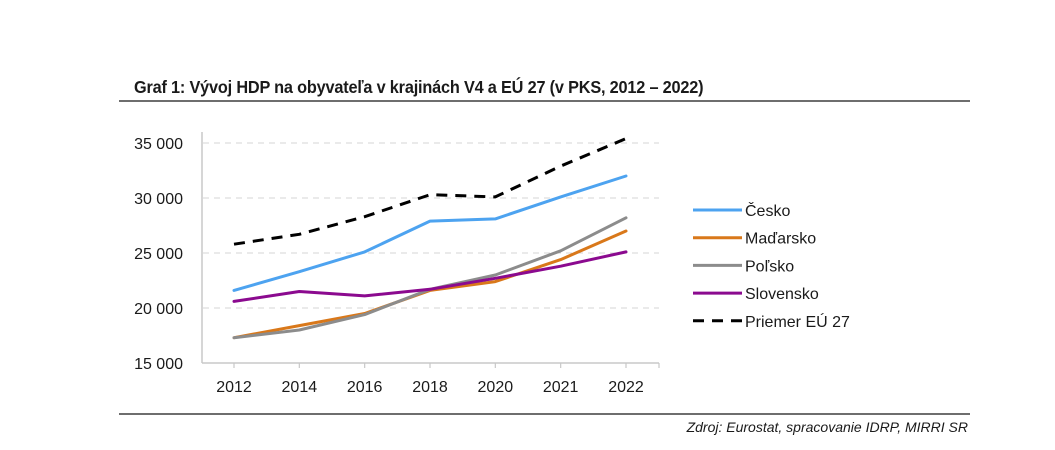  What do you see at coordinates (234, 387) in the screenshot?
I see `x-tick-label: 2012` at bounding box center [234, 387].